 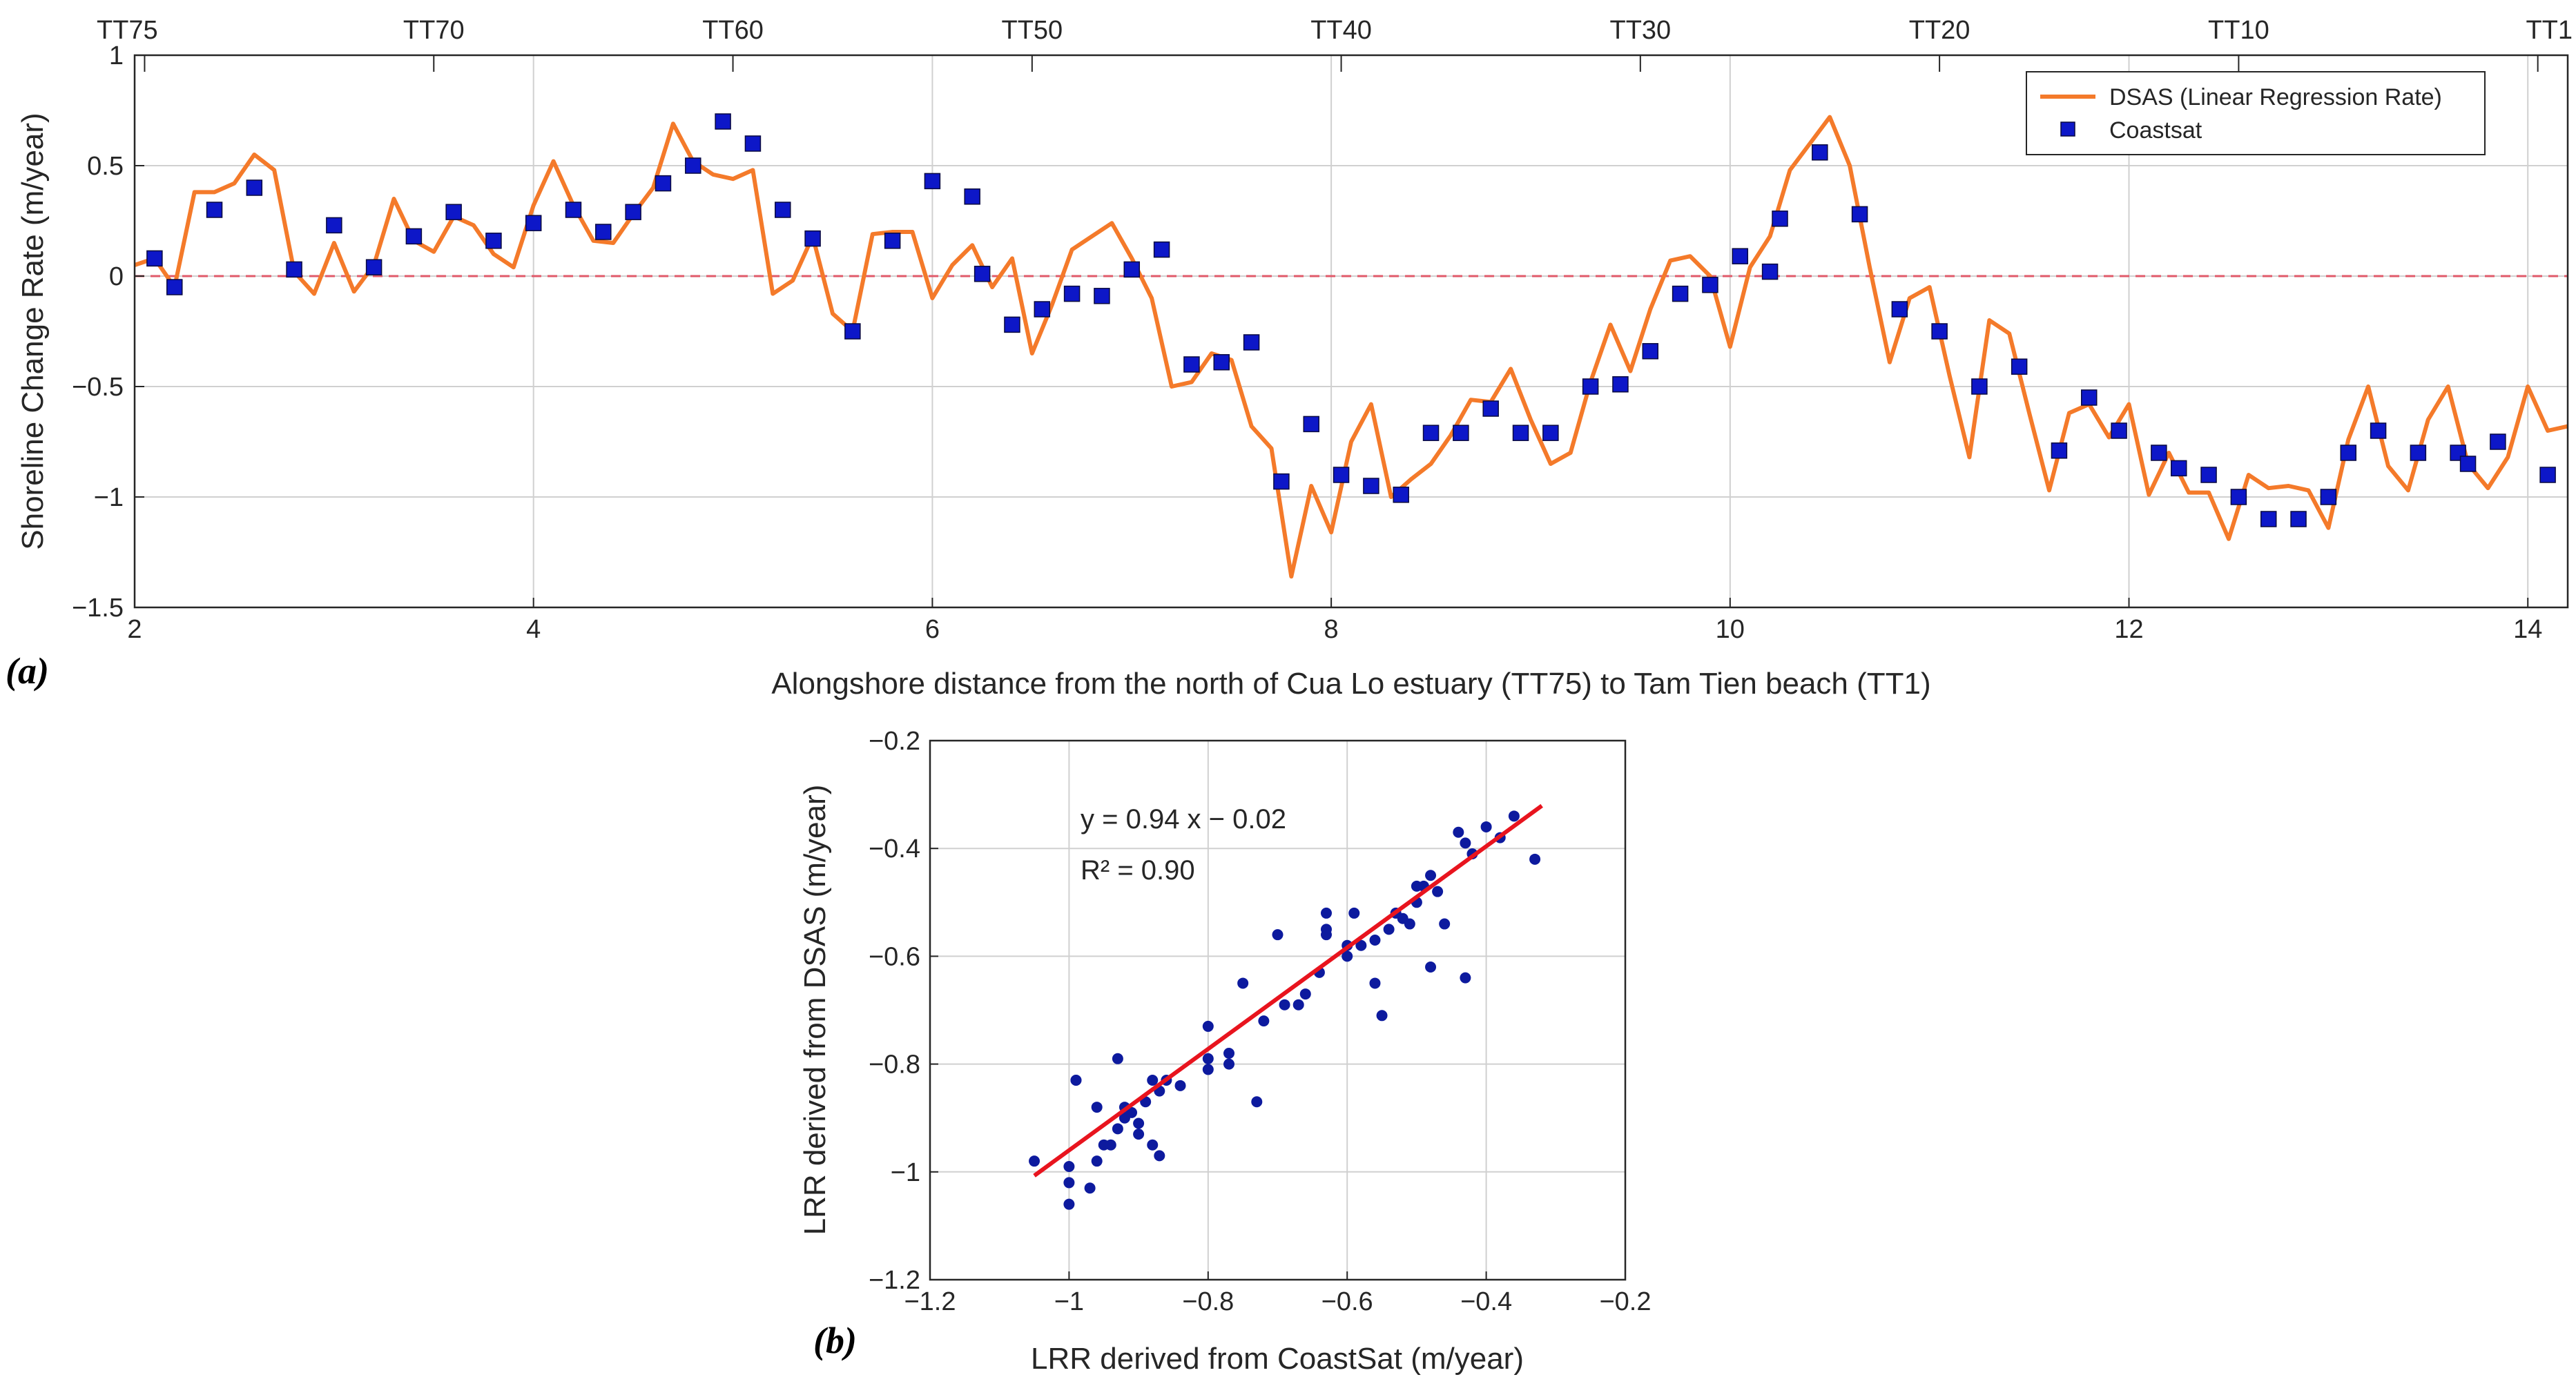 I want to click on b-x-tick-label-5: −0.2, so click(x=1625, y=1301).